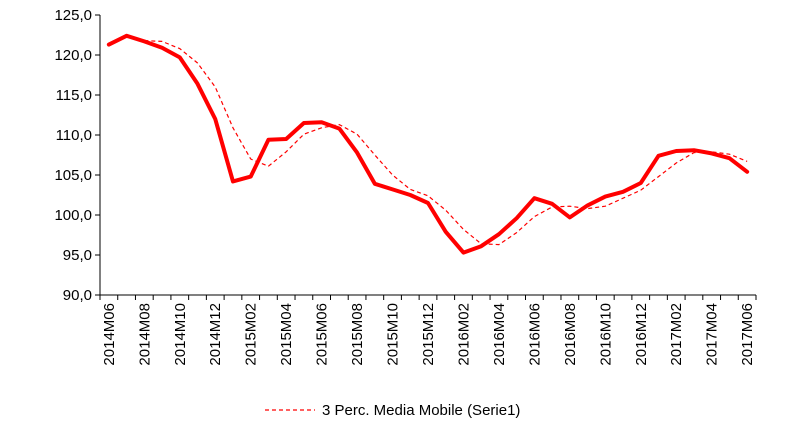 This screenshot has width=800, height=432. What do you see at coordinates (712, 334) in the screenshot?
I see `x-tick-label: 2017M04` at bounding box center [712, 334].